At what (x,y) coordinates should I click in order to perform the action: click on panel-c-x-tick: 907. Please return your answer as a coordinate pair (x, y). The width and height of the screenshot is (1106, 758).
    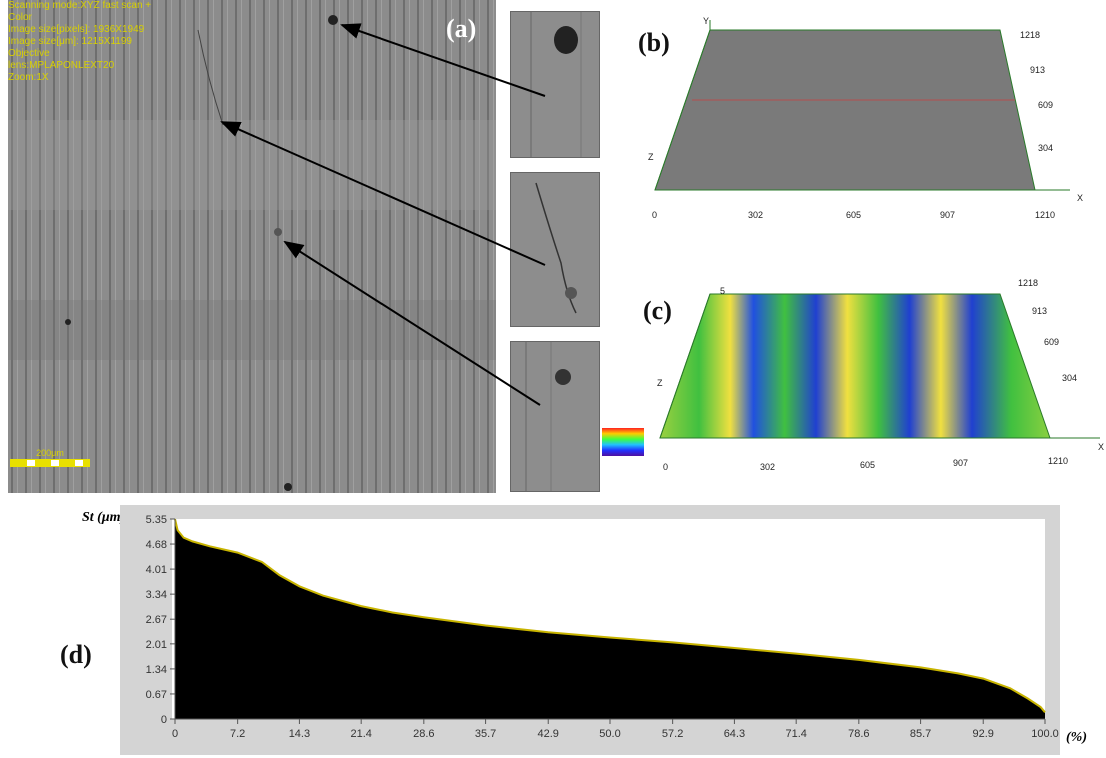
    Looking at the image, I should click on (961, 463).